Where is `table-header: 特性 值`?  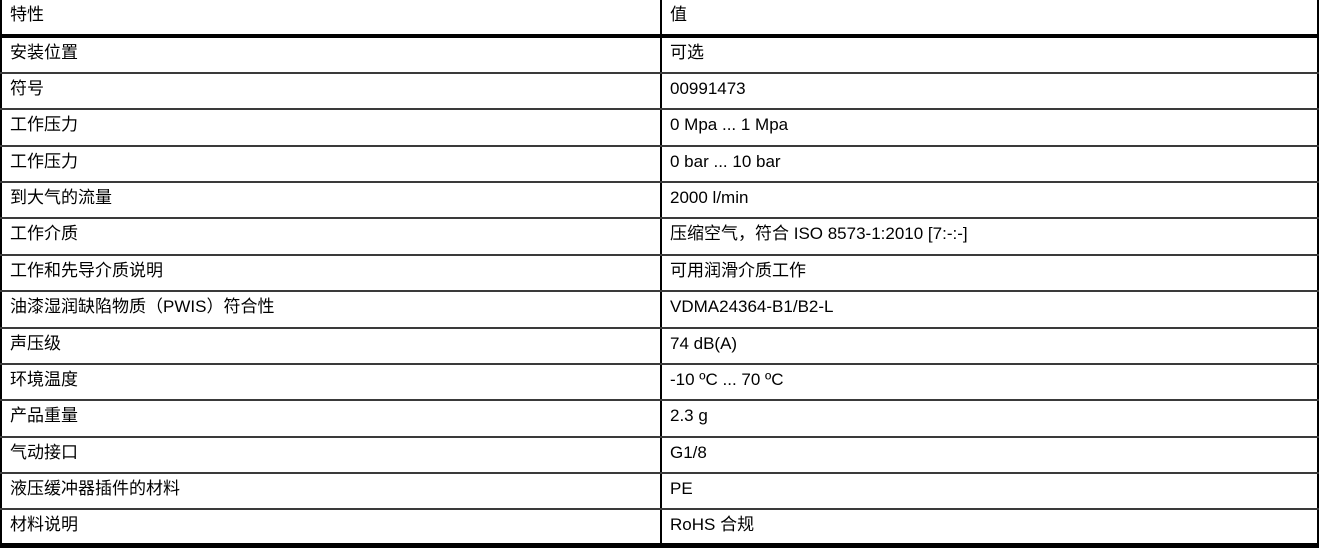 table-header: 特性 值 is located at coordinates (659, 19).